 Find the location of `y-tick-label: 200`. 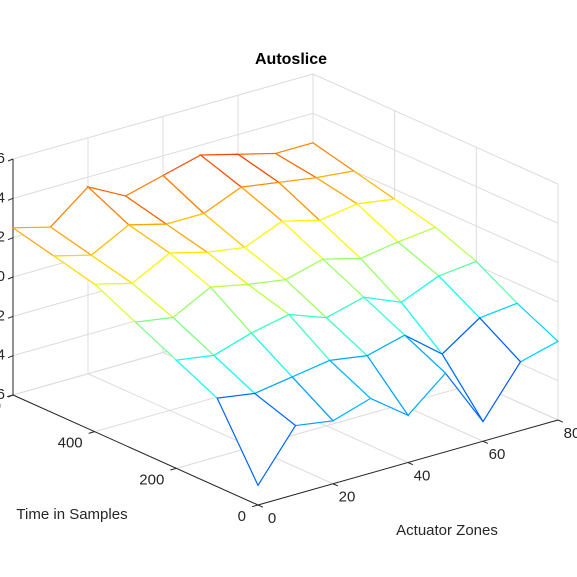

y-tick-label: 200 is located at coordinates (151, 479).